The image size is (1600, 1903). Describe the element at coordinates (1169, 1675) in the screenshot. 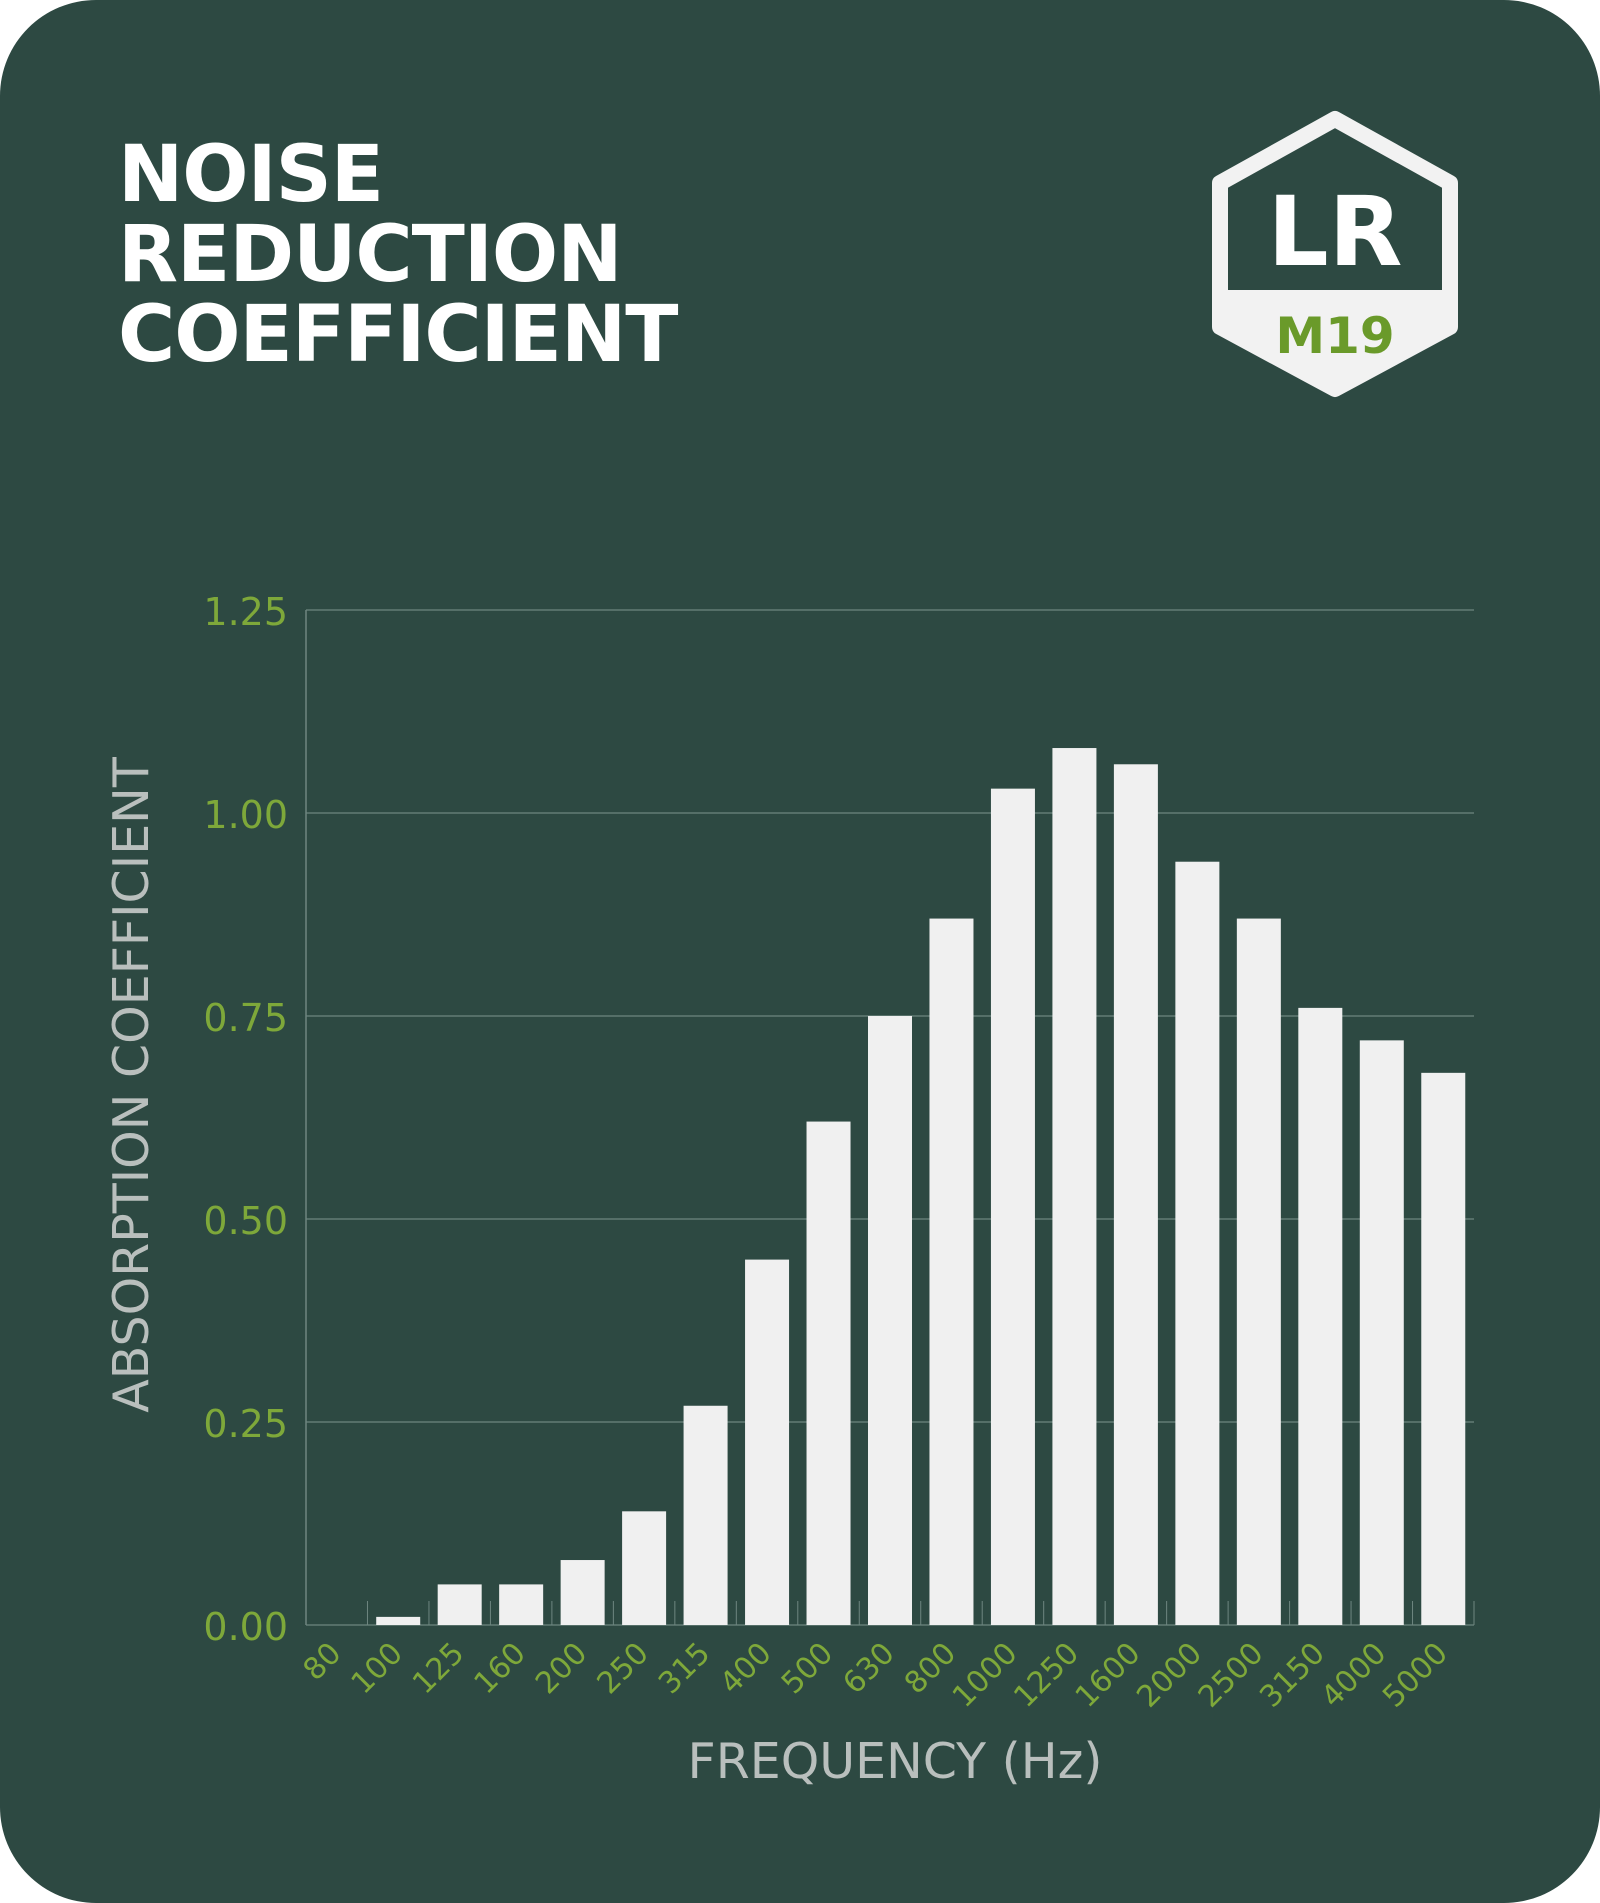

I see `x-tick-label: 2000` at that location.